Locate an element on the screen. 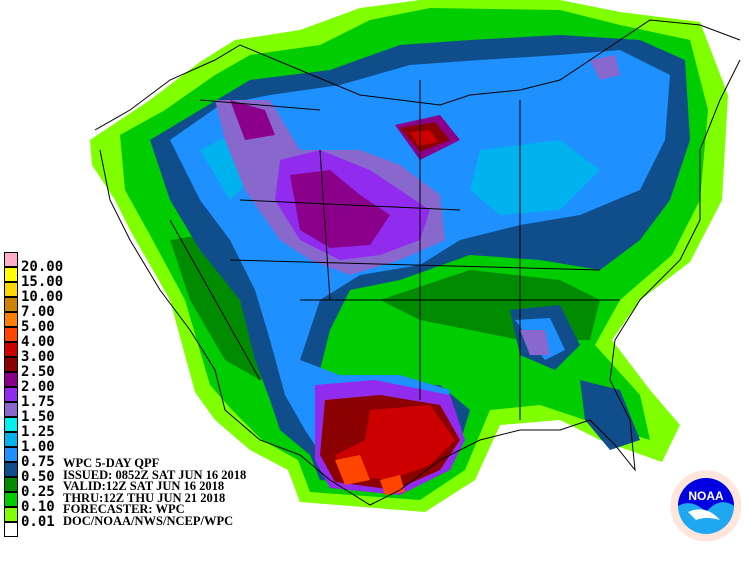 The image size is (750, 562). legend-label: 1.75 is located at coordinates (38, 402).